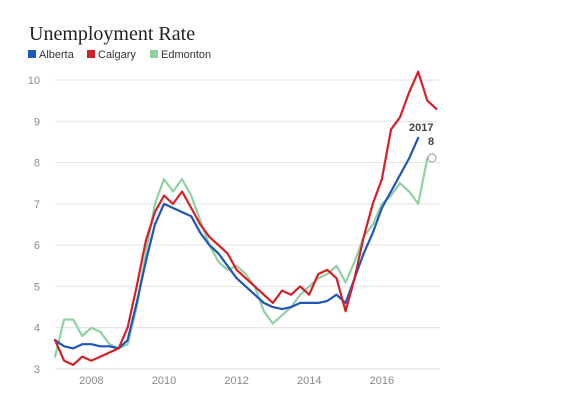 The width and height of the screenshot is (588, 410). Describe the element at coordinates (432, 158) in the screenshot. I see `hover-marker` at that location.